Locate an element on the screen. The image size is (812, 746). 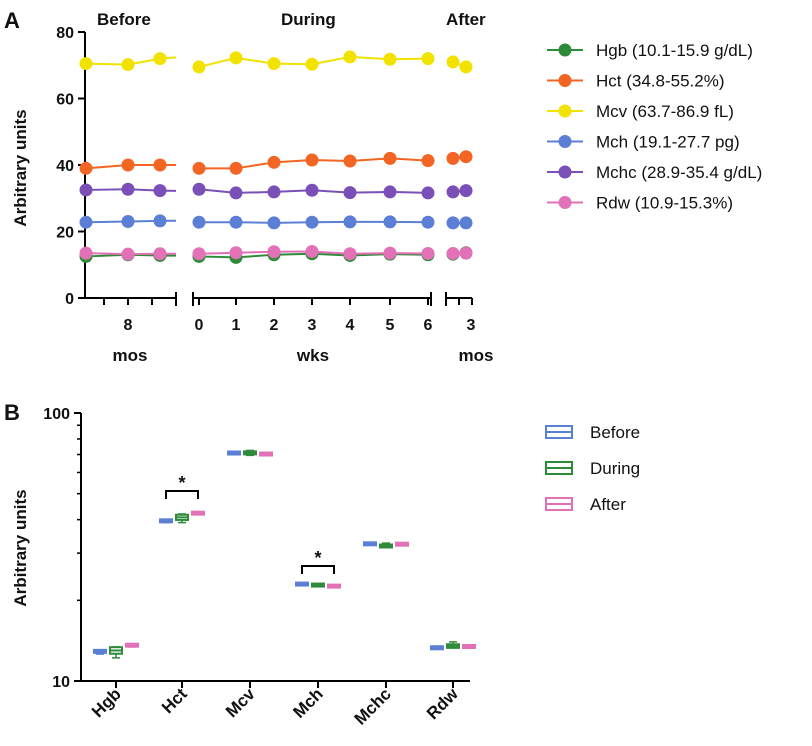
a-y-tick-label: 0 is located at coordinates (69, 299).